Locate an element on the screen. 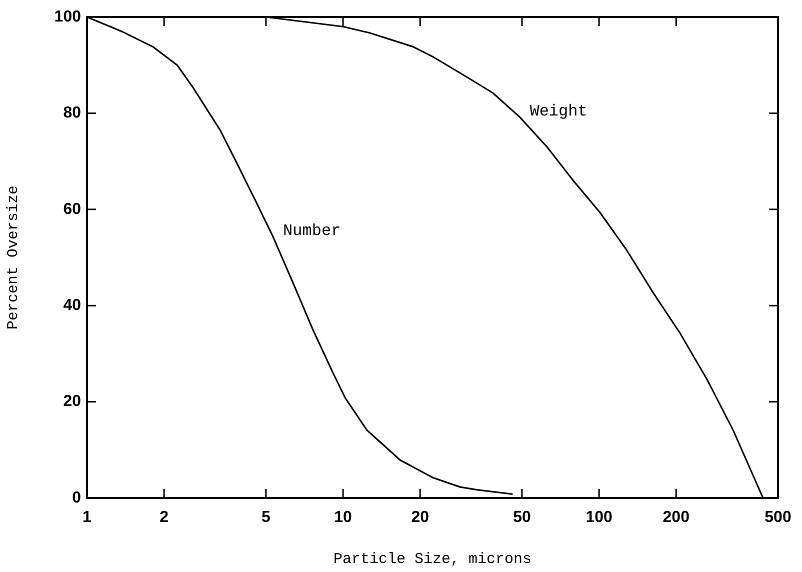 This screenshot has width=802, height=572. y-tick-label: 40 is located at coordinates (72, 305).